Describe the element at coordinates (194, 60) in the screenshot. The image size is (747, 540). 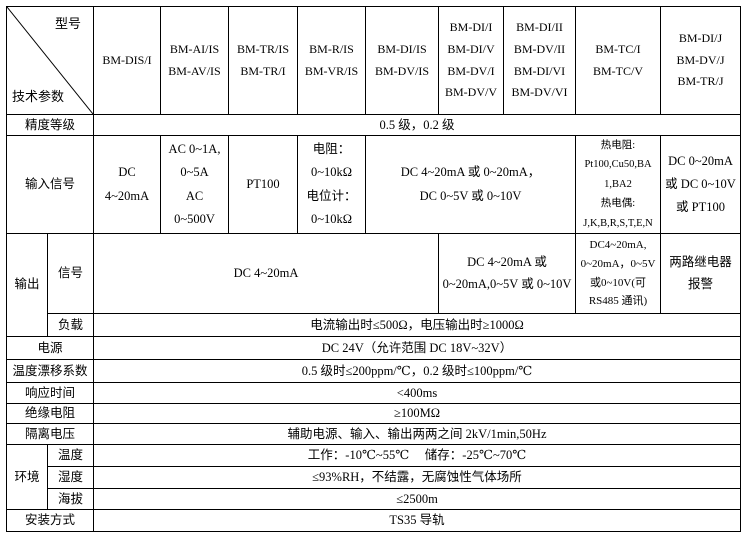
I see `model-col-header-2: BM-AI/IS BM-AV/IS` at that location.